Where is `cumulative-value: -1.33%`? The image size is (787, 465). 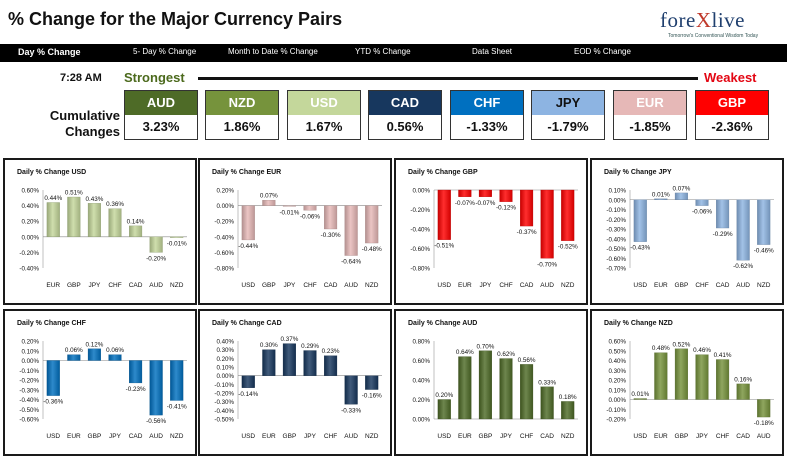 cumulative-value: -1.33% is located at coordinates (487, 126).